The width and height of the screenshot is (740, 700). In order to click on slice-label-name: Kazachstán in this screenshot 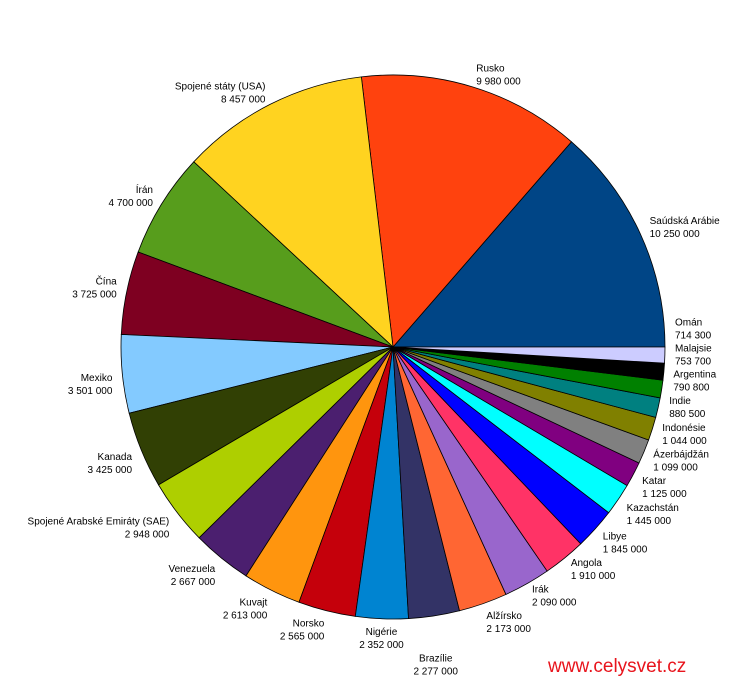, I will do `click(653, 508)`.